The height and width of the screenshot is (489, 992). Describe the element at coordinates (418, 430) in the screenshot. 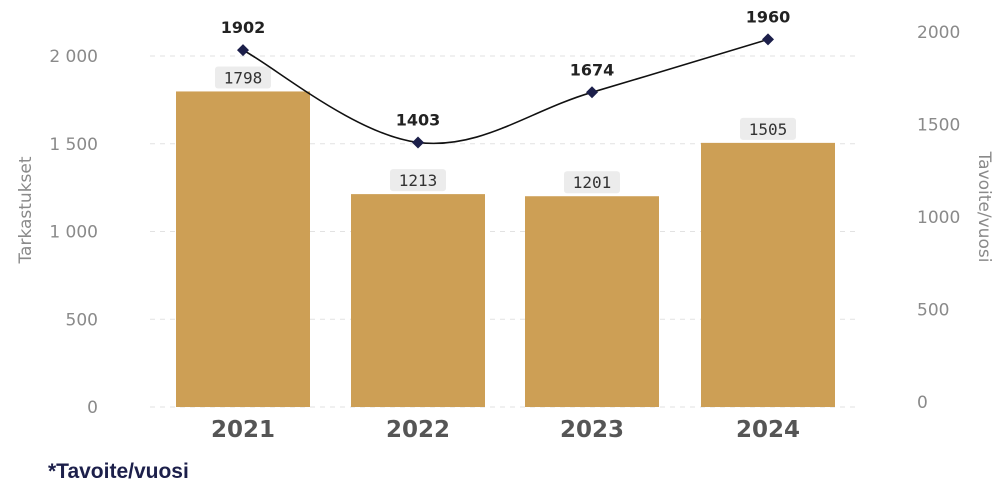

I see `x-category-label: 2022` at that location.